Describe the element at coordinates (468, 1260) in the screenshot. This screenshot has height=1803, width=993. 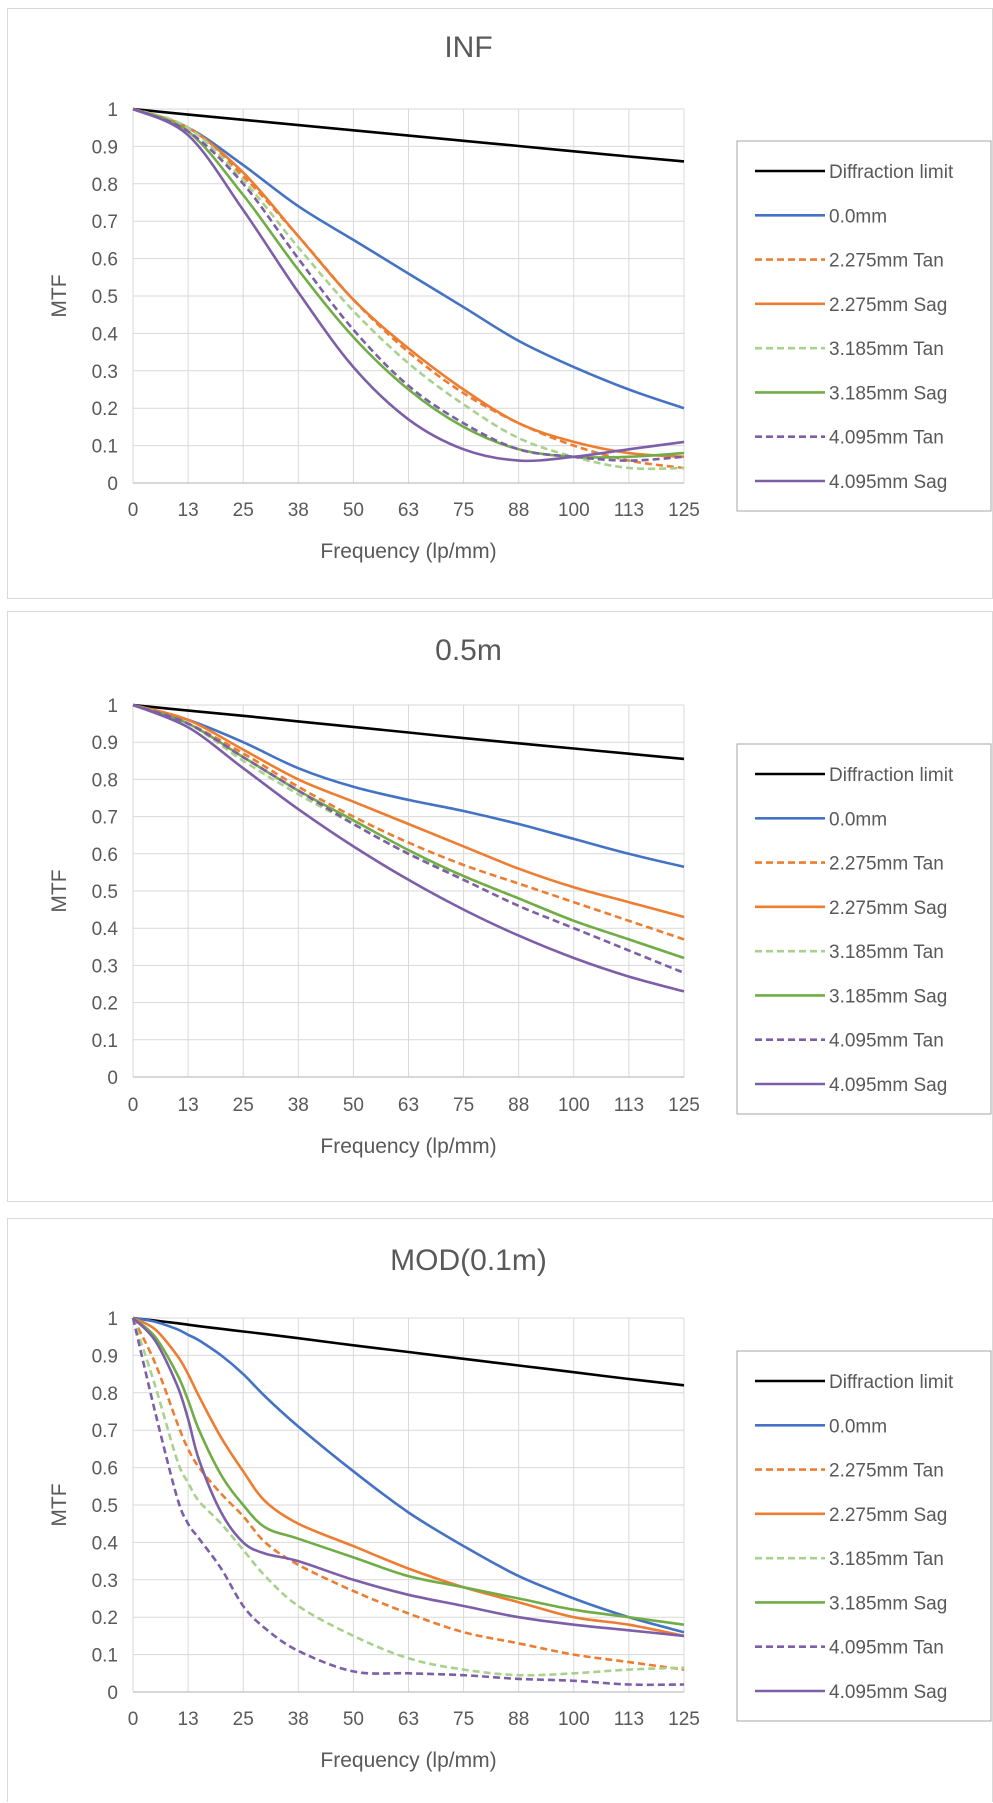
I see `chart-title: MOD(0.1m)` at that location.